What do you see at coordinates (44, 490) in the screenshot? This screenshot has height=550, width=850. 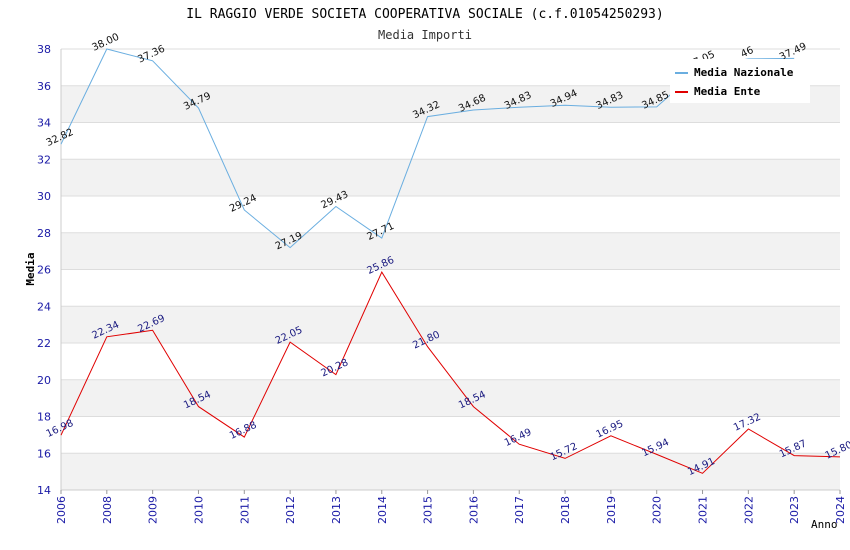 I see `y-tick-14: 14` at bounding box center [44, 490].